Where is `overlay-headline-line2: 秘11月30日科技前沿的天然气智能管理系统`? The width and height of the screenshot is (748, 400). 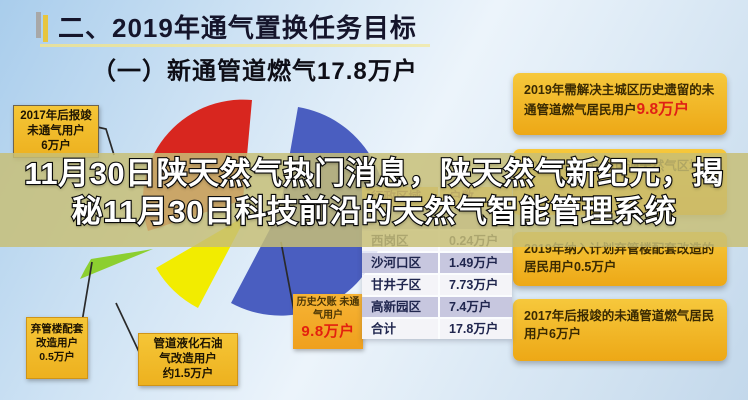
overlay-headline-line2: 秘11月30日科技前沿的天然气智能管理系统 is located at coordinates (373, 211).